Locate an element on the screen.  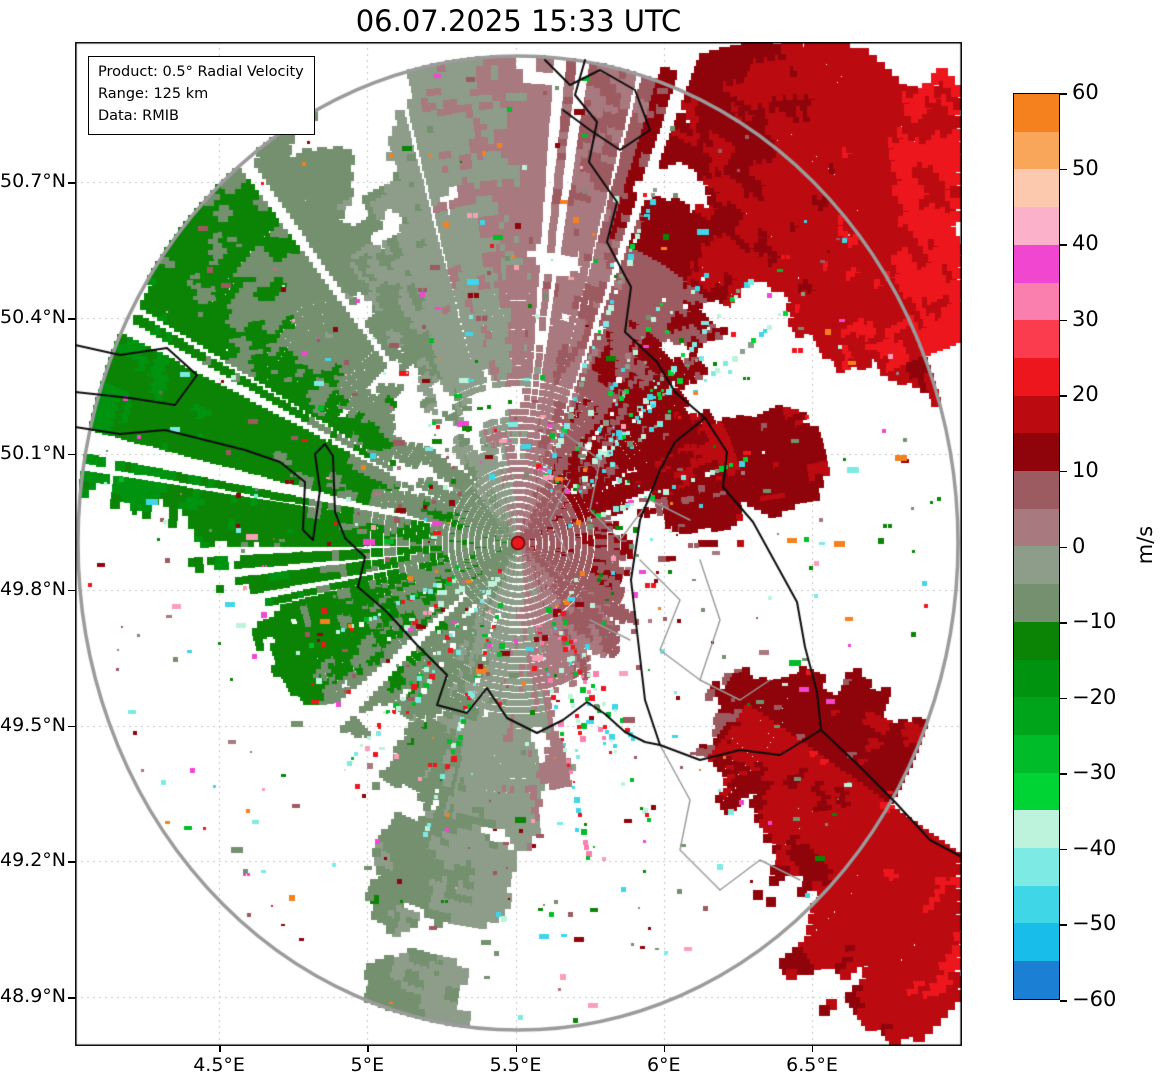
colorbar-tick-label: −20 is located at coordinates (1094, 696).